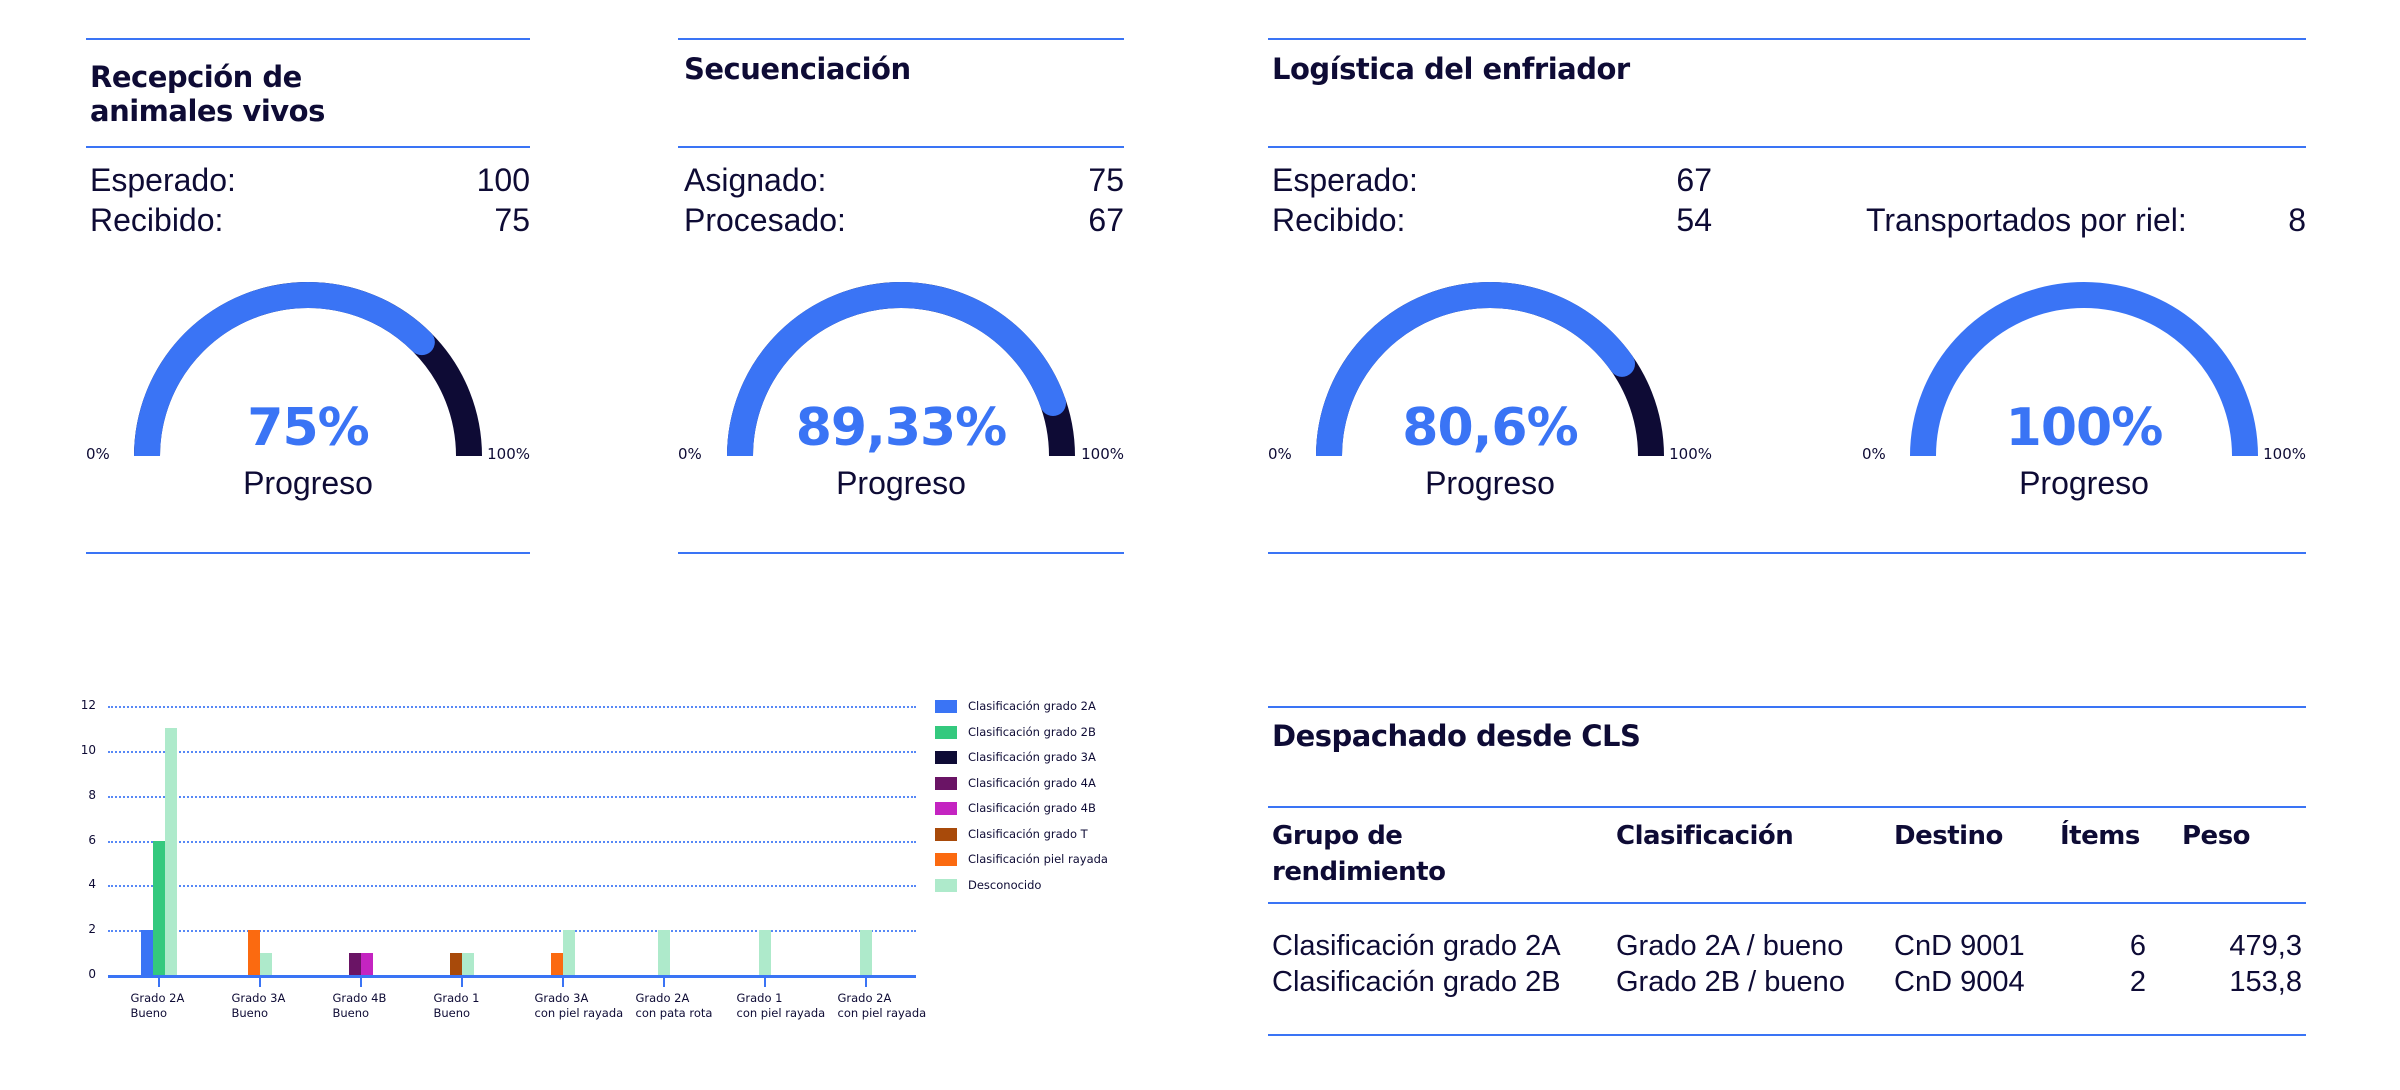  Describe the element at coordinates (1038, 859) in the screenshot. I see `legend-label: Clasificación piel rayada` at that location.